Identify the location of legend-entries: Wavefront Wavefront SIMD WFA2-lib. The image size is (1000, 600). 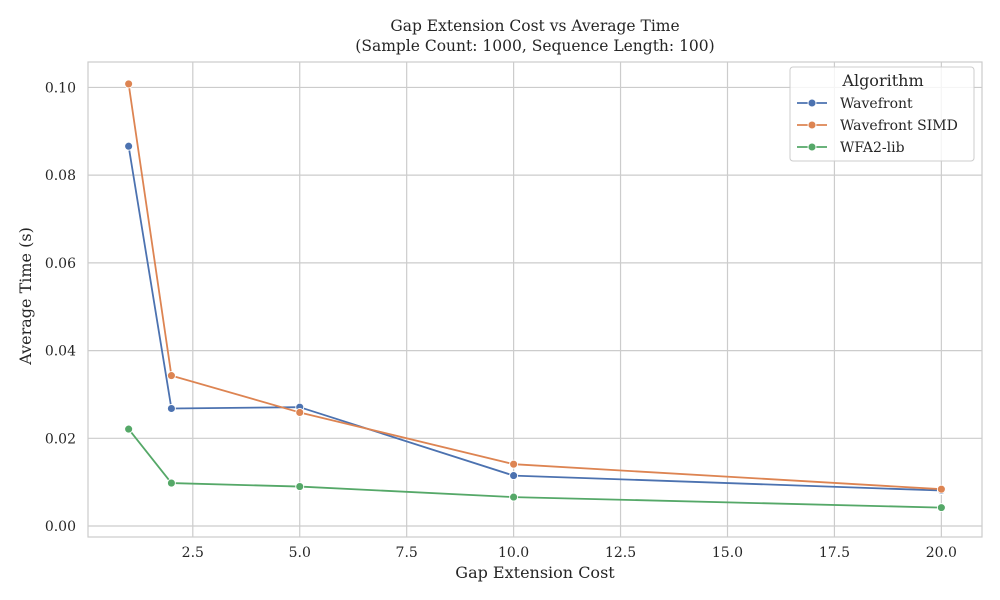
(877, 126).